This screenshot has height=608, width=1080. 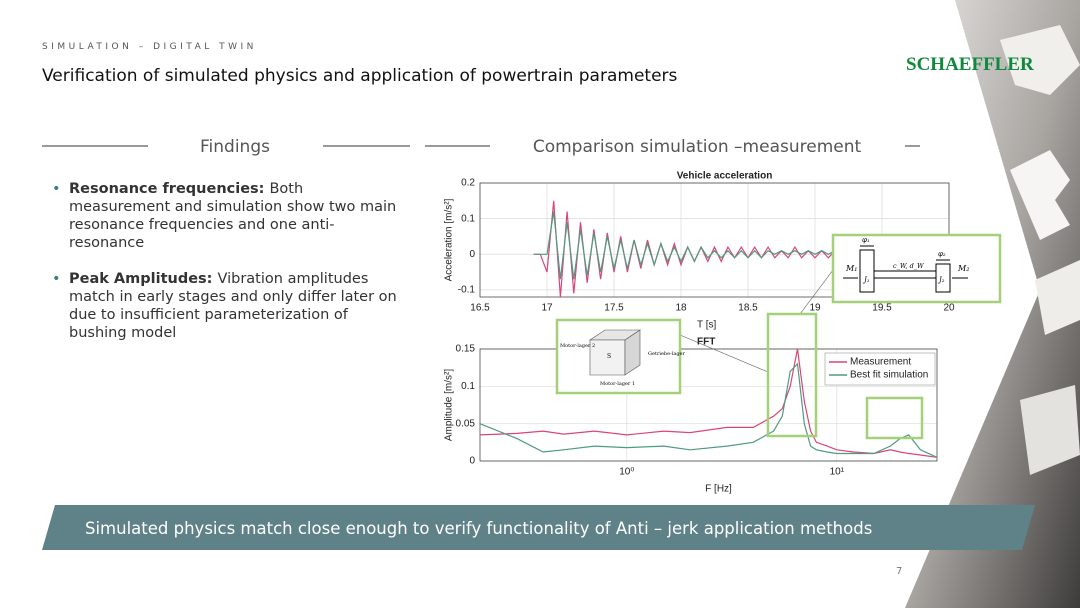 I want to click on section-heading: Findings, so click(x=235, y=147).